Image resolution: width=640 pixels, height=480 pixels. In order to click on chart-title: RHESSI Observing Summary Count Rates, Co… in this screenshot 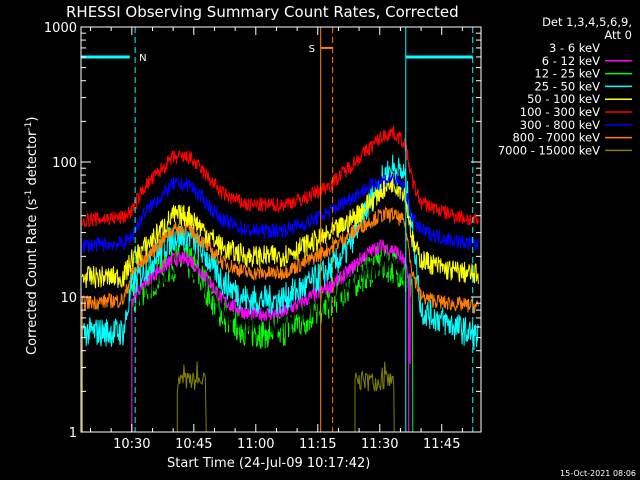, I will do `click(262, 12)`.